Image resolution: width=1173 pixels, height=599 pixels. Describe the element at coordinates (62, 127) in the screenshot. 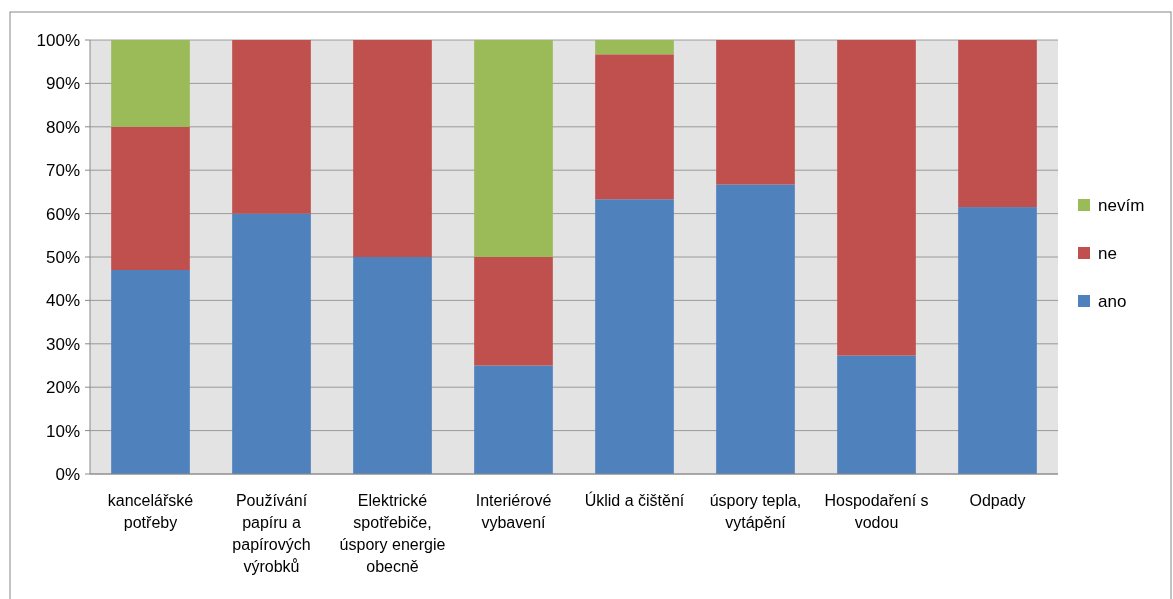

I see `y-tick-label: 80%` at that location.